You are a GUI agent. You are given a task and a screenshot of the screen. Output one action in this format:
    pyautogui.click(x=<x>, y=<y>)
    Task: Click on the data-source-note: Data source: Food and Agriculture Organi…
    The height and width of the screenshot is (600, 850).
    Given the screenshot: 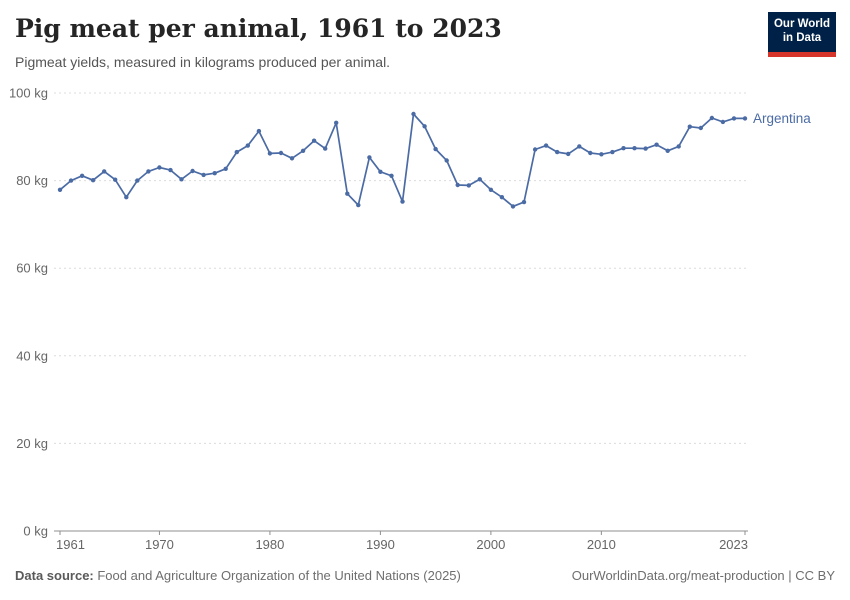 What is the action you would take?
    pyautogui.click(x=238, y=575)
    